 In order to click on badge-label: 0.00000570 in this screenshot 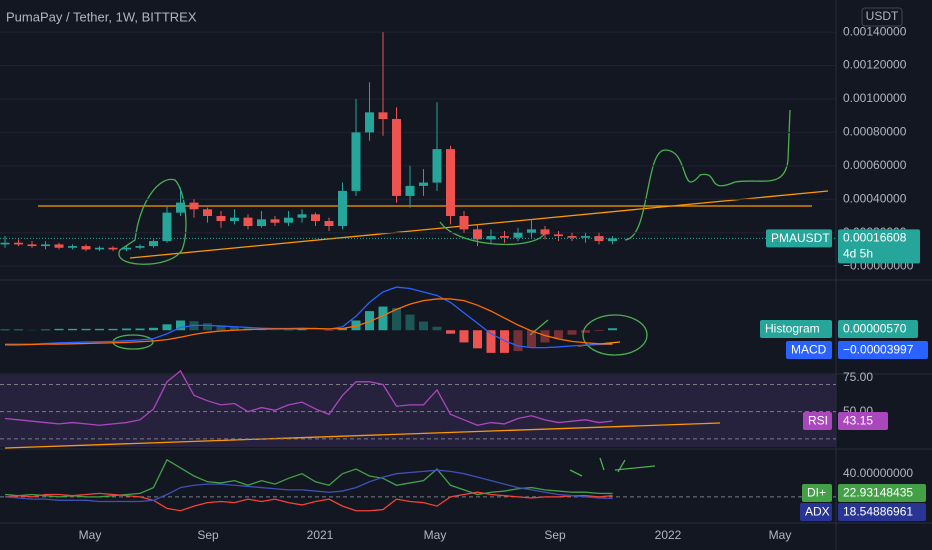, I will do `click(875, 329)`.